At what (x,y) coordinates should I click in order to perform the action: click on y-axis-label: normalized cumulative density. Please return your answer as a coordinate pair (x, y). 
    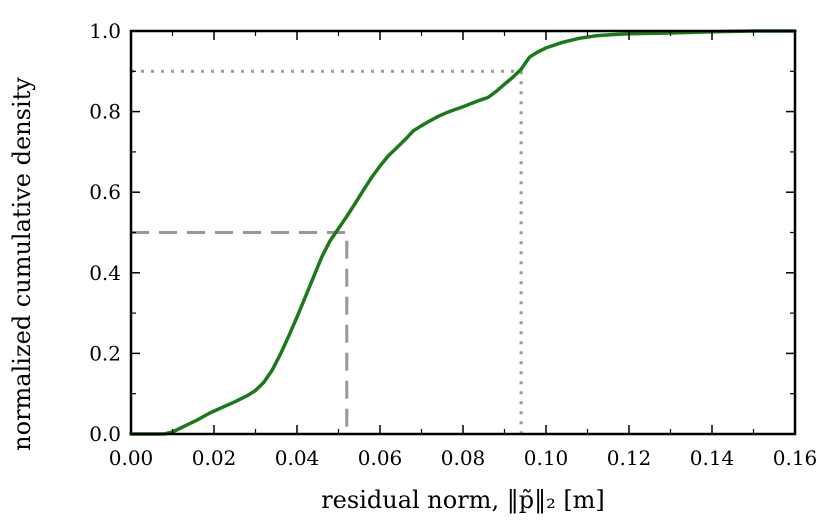
    Looking at the image, I should click on (22, 264).